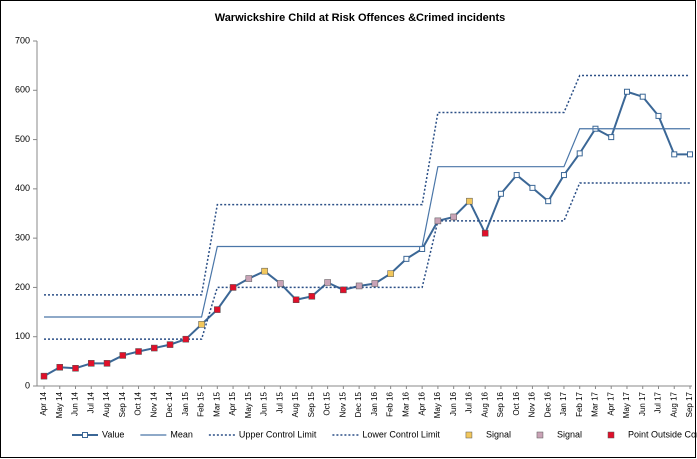 Image resolution: width=697 pixels, height=459 pixels. Describe the element at coordinates (22, 188) in the screenshot. I see `y-tick-label: 400` at that location.